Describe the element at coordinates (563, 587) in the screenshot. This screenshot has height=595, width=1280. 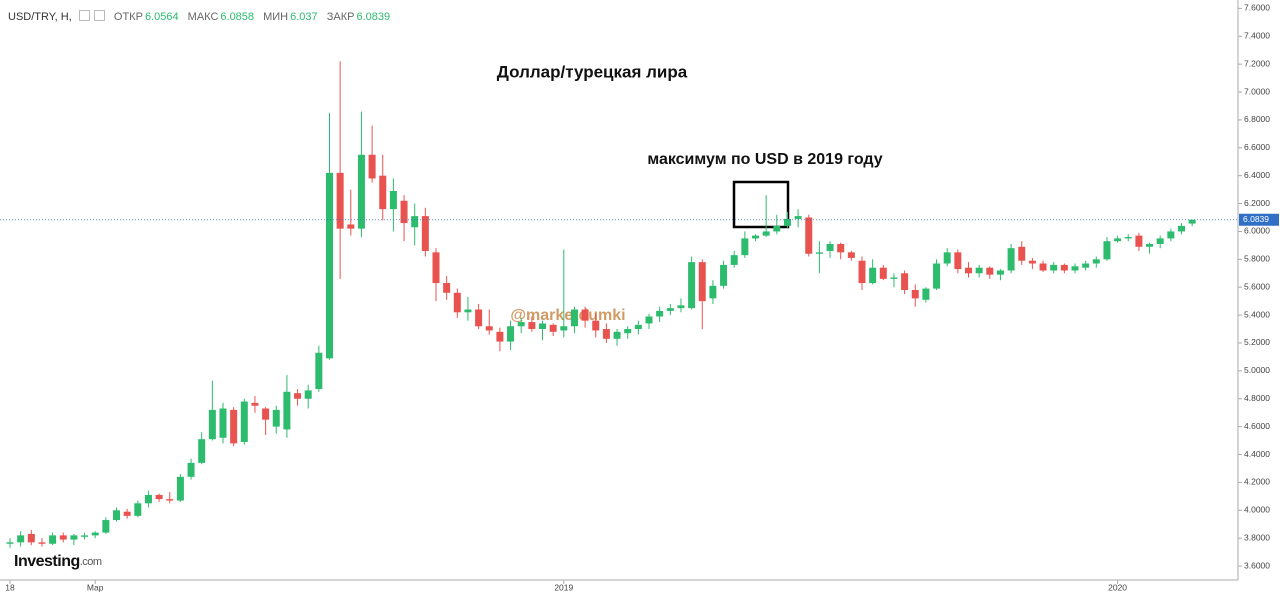
I see `x-tick-label: 2019` at that location.